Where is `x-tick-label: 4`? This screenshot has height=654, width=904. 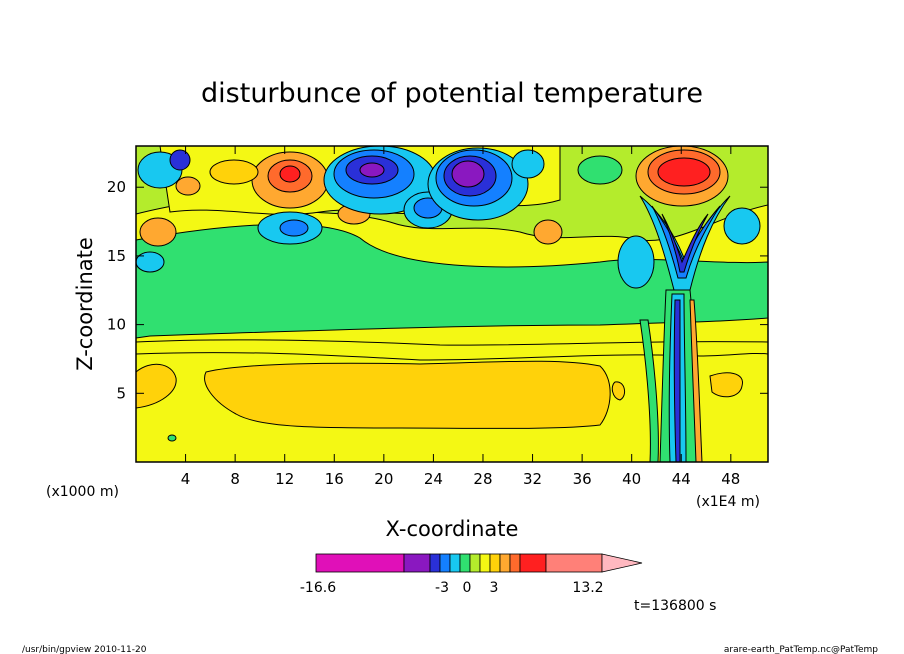
x-tick-label: 4 is located at coordinates (186, 479).